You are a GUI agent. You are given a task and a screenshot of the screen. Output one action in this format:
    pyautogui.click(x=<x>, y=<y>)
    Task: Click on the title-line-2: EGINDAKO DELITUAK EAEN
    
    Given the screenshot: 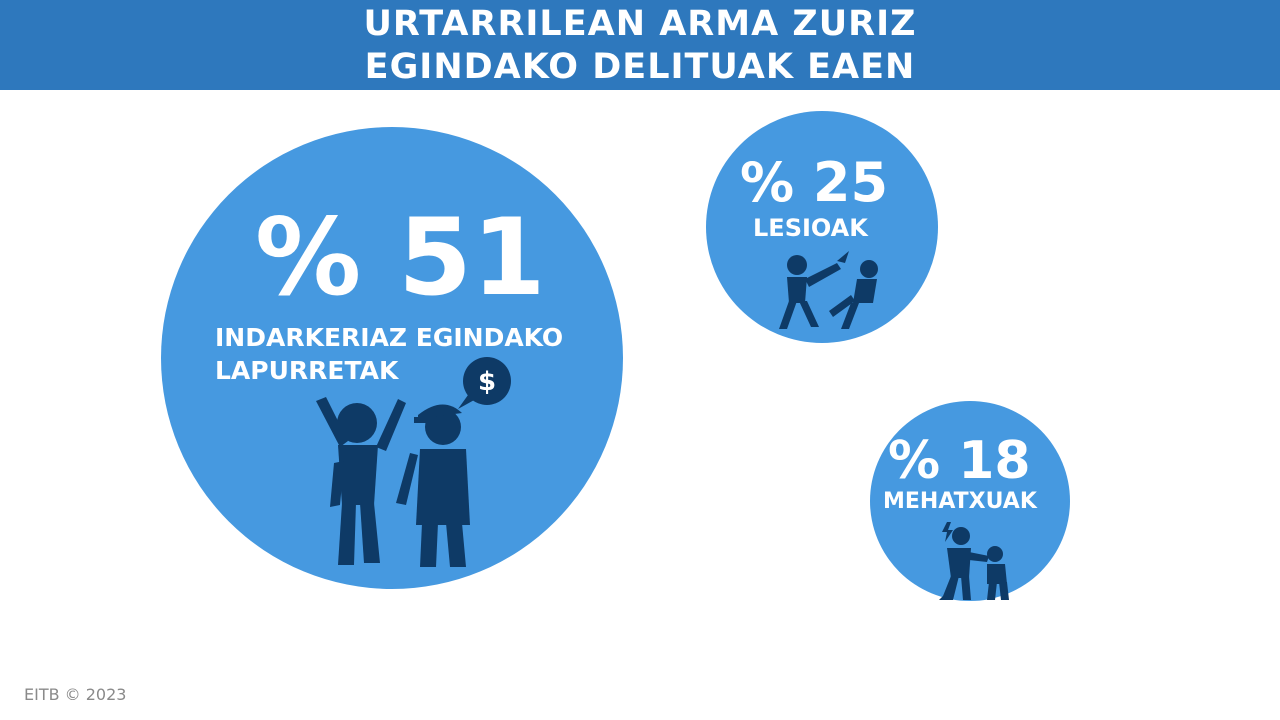 What is the action you would take?
    pyautogui.click(x=640, y=67)
    